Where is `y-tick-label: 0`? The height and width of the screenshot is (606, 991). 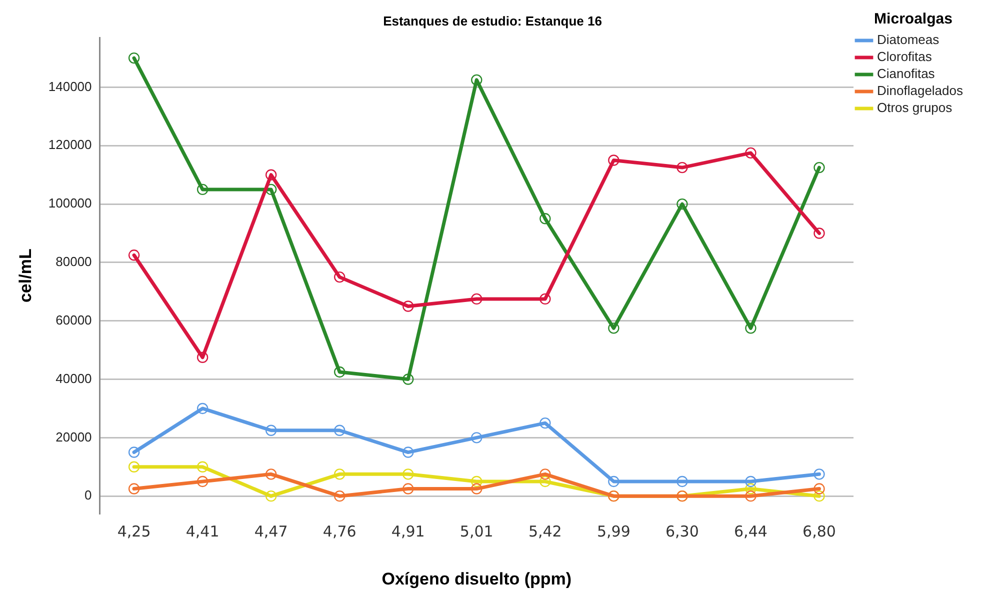 y-tick-label: 0 is located at coordinates (88, 495).